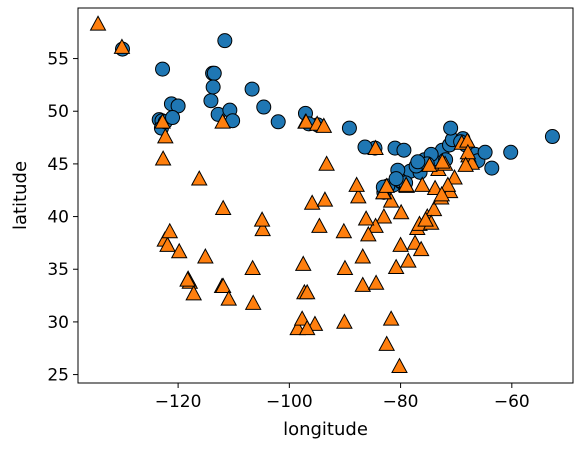 Image resolution: width=582 pixels, height=450 pixels. Describe the element at coordinates (178, 402) in the screenshot. I see `x-tick-label: −120` at that location.